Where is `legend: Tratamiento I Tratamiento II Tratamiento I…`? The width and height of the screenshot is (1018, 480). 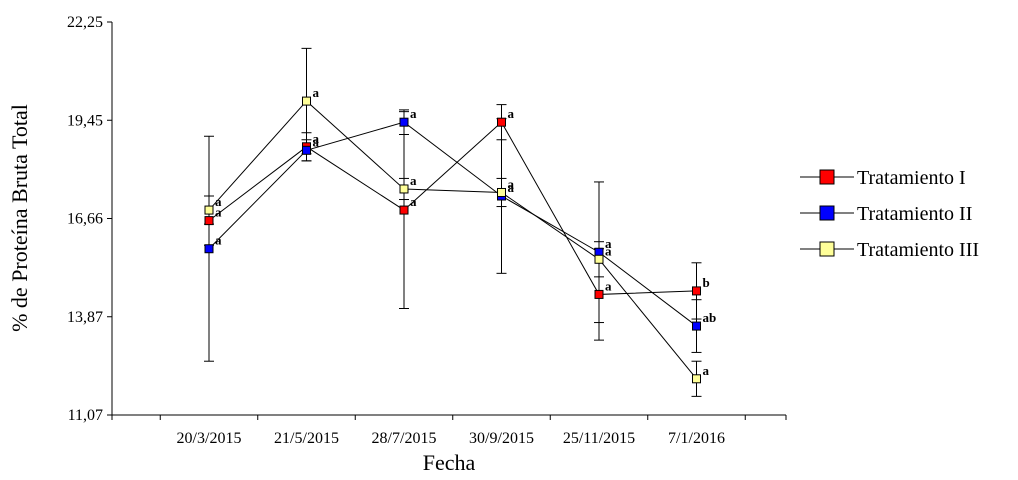
legend: Tratamiento I Tratamiento II Tratamiento I… is located at coordinates (889, 214).